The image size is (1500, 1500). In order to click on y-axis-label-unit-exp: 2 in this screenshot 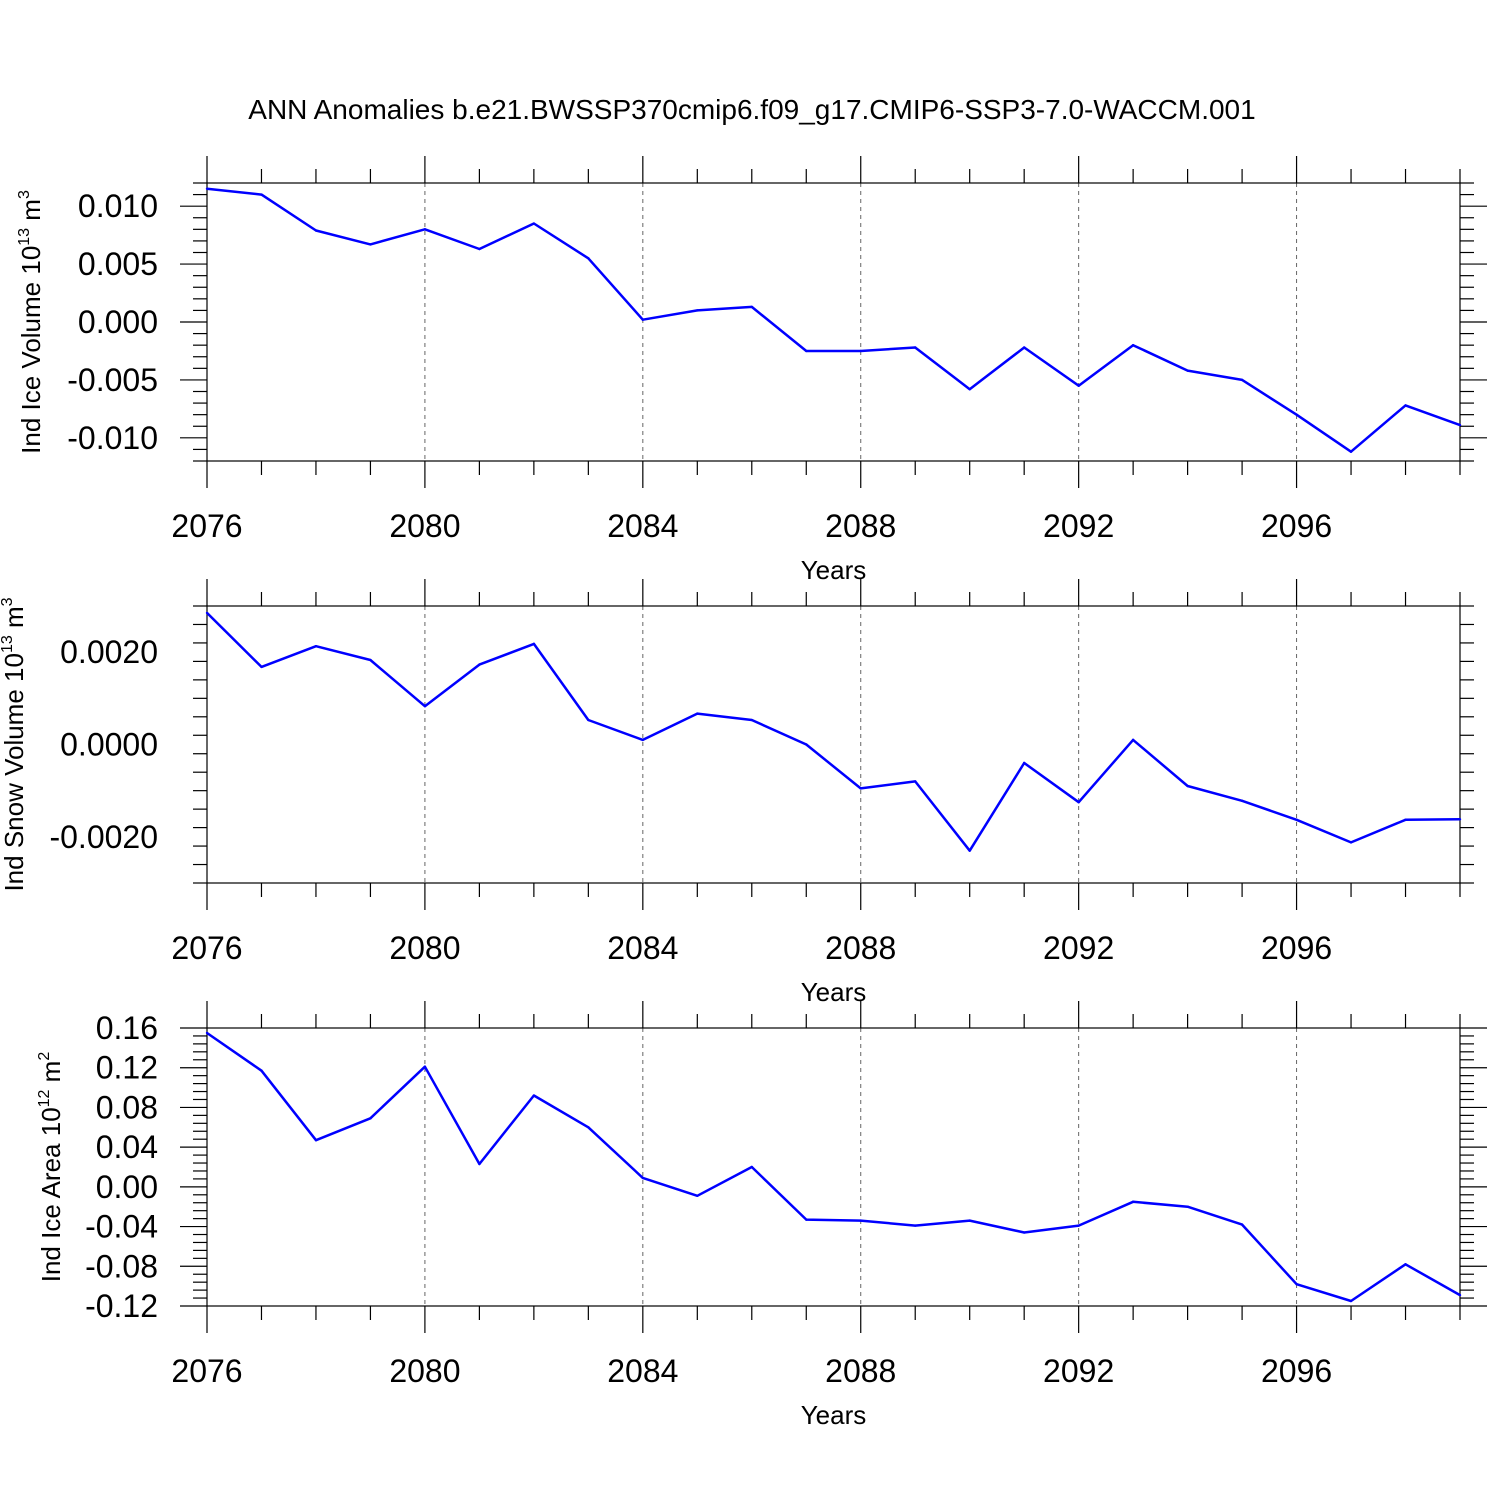, I will do `click(44, 1056)`.